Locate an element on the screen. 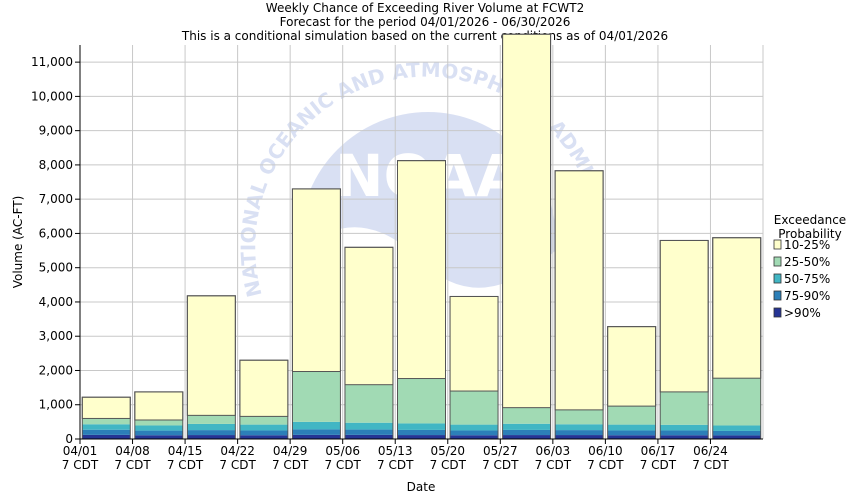  y-tick-label: 2,000 is located at coordinates (56, 370).